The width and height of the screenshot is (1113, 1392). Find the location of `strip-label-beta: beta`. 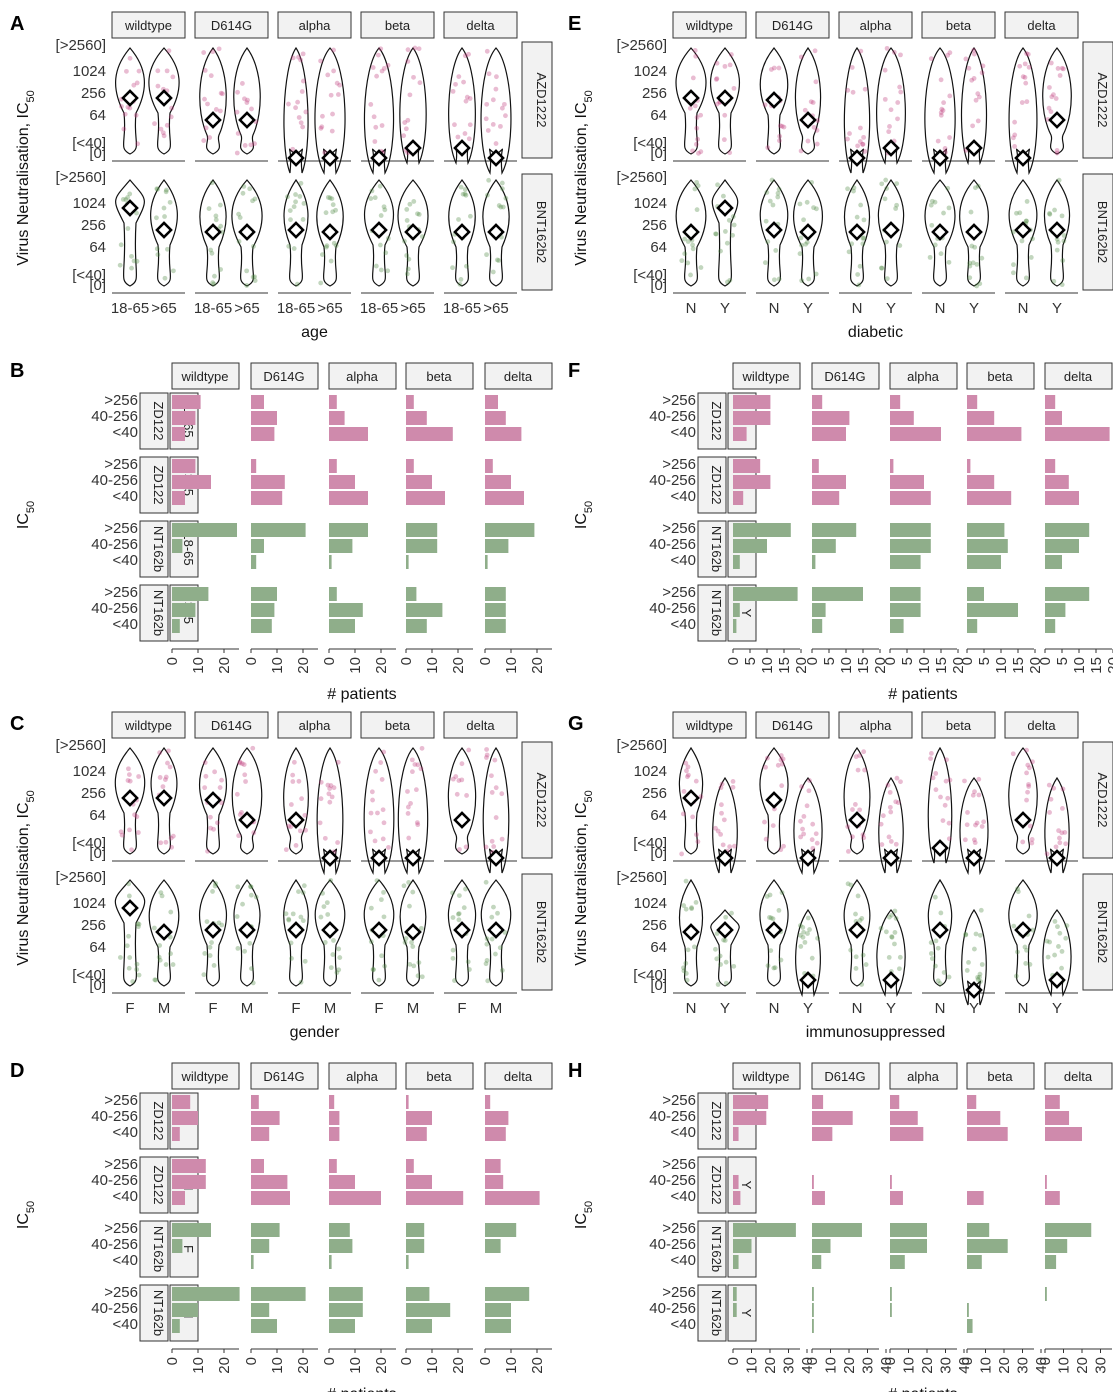

strip-label-beta: beta is located at coordinates (1000, 1076).